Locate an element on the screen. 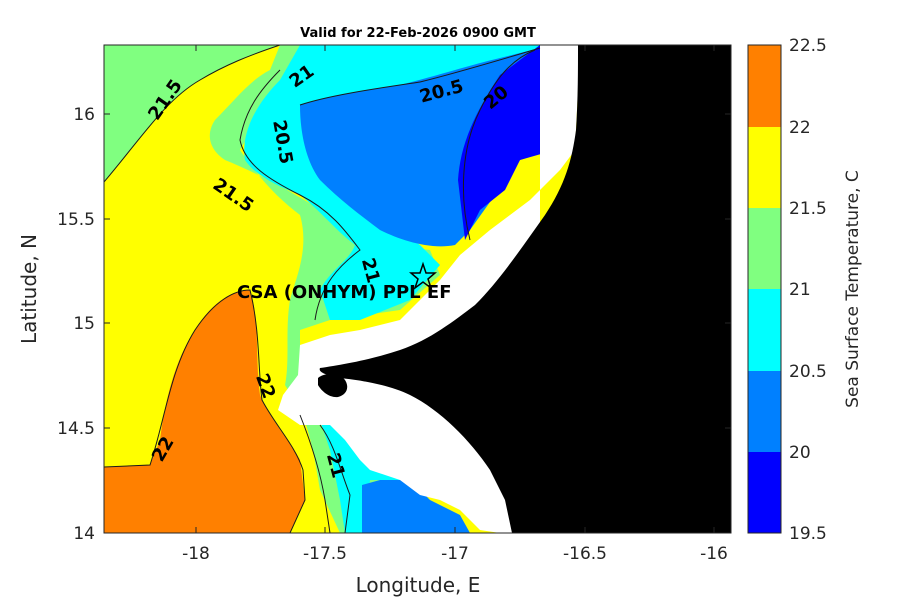  sst-band-20-20.5-south is located at coordinates (416, 506).